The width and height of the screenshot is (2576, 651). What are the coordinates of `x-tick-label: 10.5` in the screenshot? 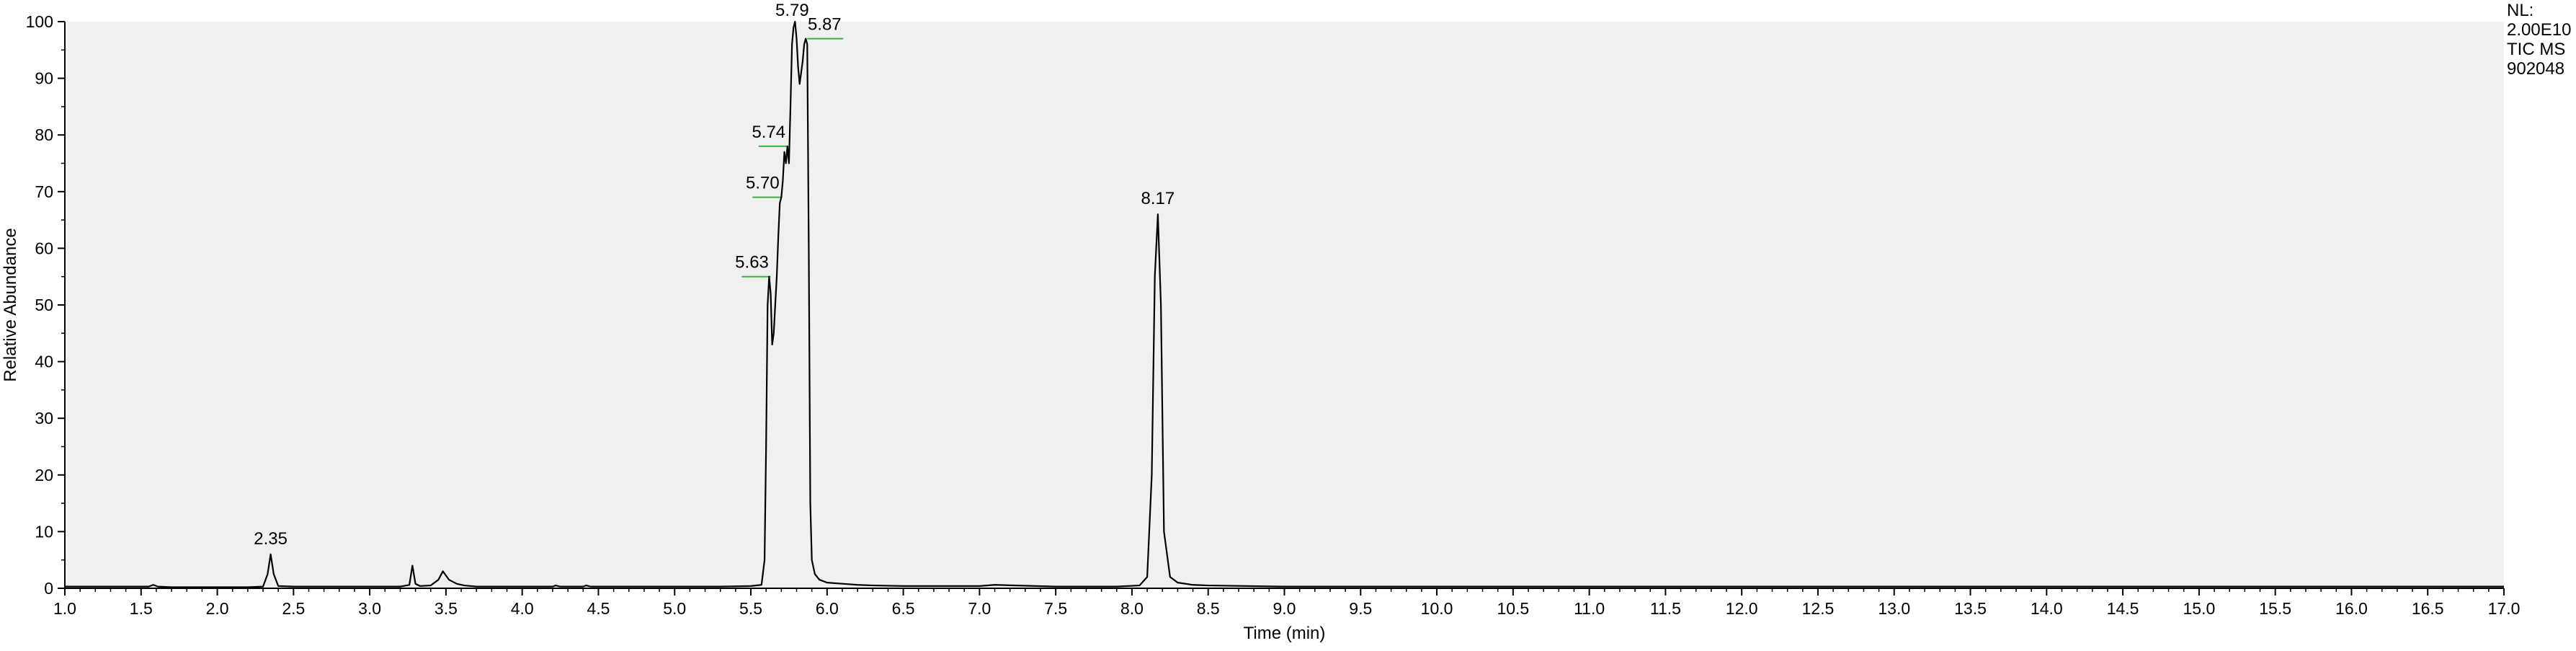 It's located at (1513, 608).